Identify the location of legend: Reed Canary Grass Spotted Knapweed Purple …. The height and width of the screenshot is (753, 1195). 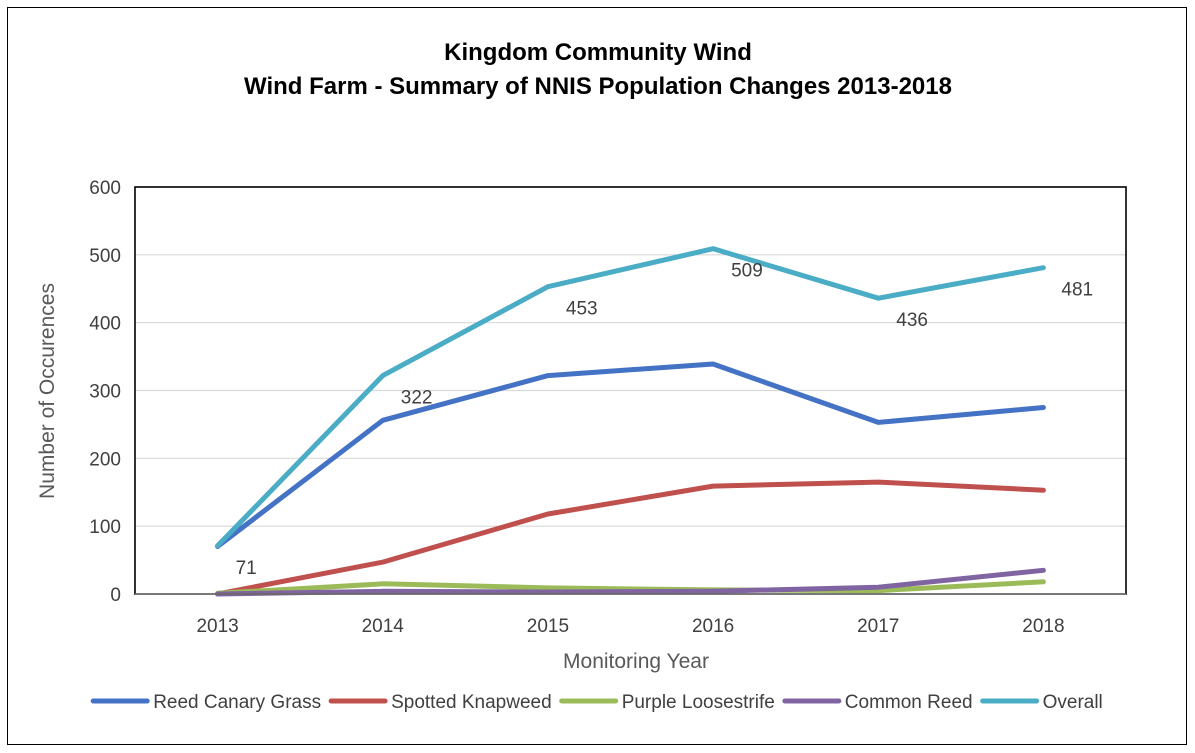
(596, 702).